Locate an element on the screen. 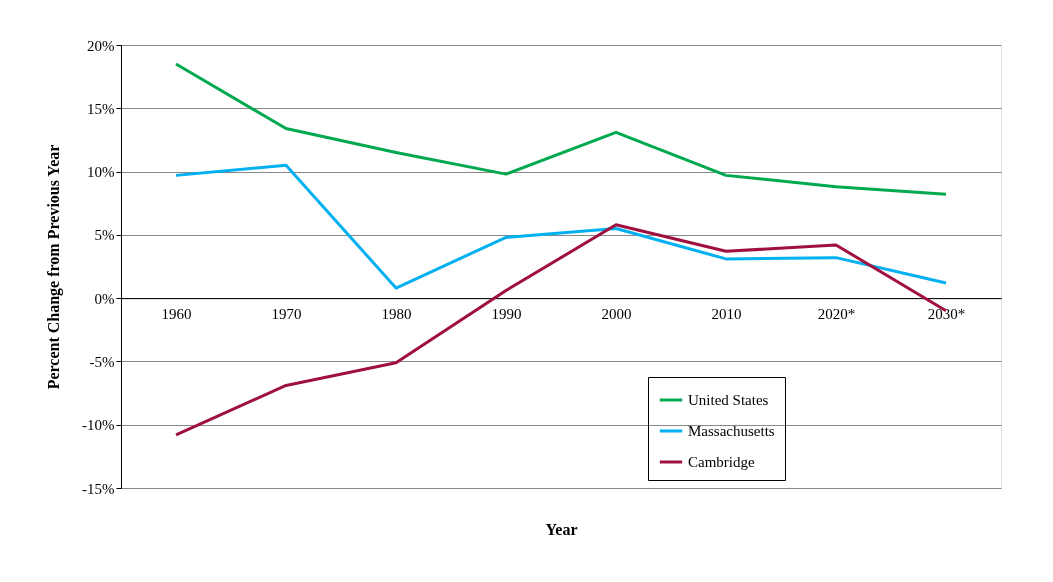 Image resolution: width=1053 pixels, height=582 pixels. x-axis-title: Year is located at coordinates (561, 529).